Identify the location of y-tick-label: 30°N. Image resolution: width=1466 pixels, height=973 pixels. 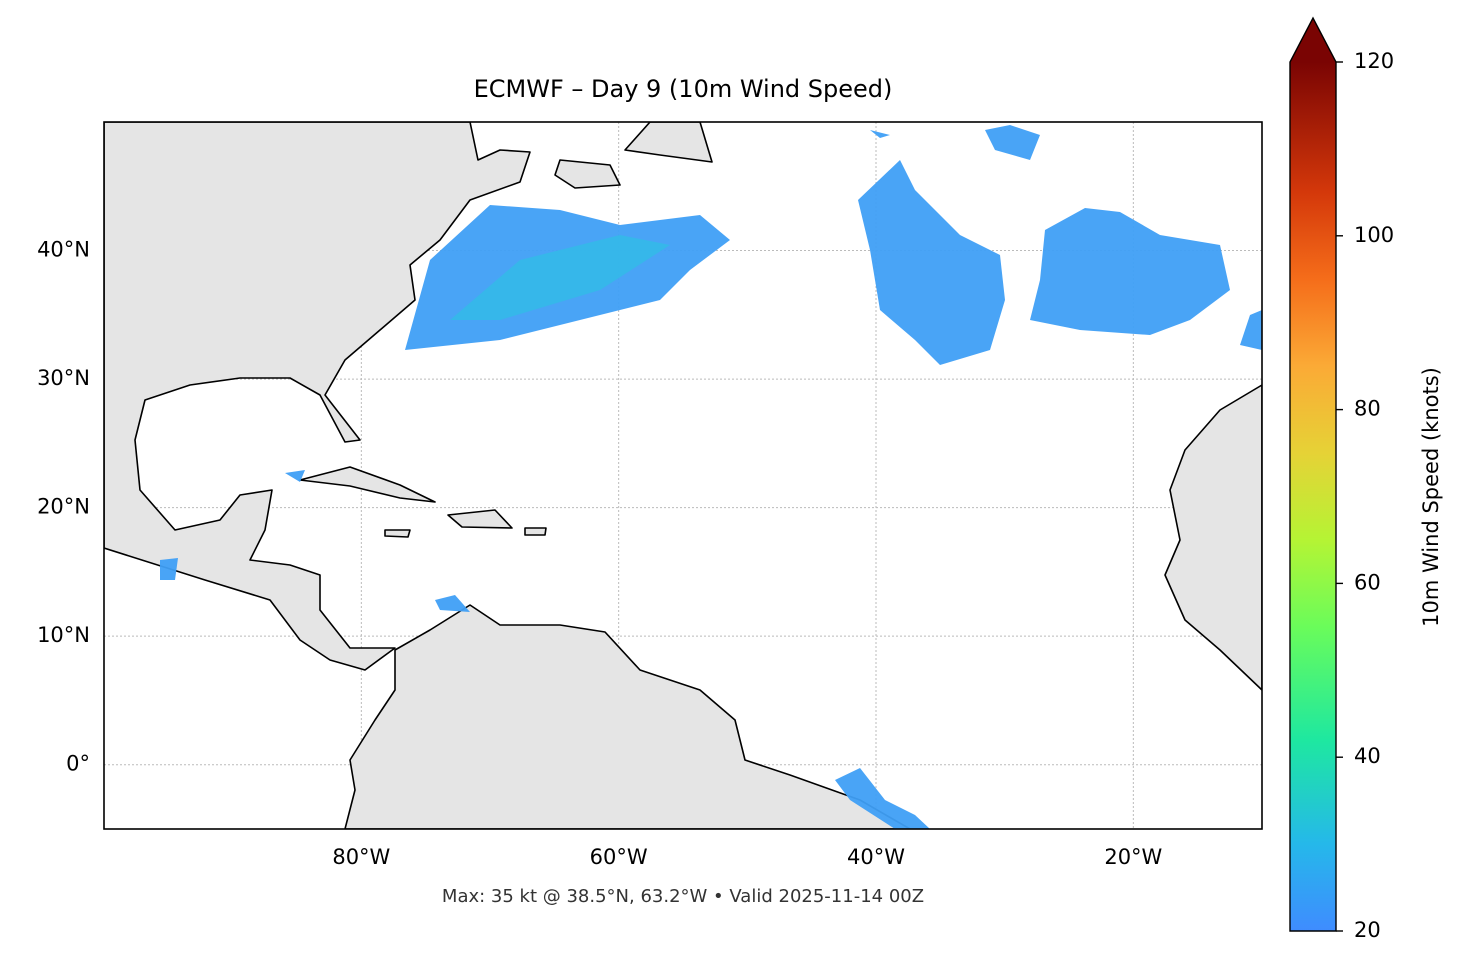
(63, 378).